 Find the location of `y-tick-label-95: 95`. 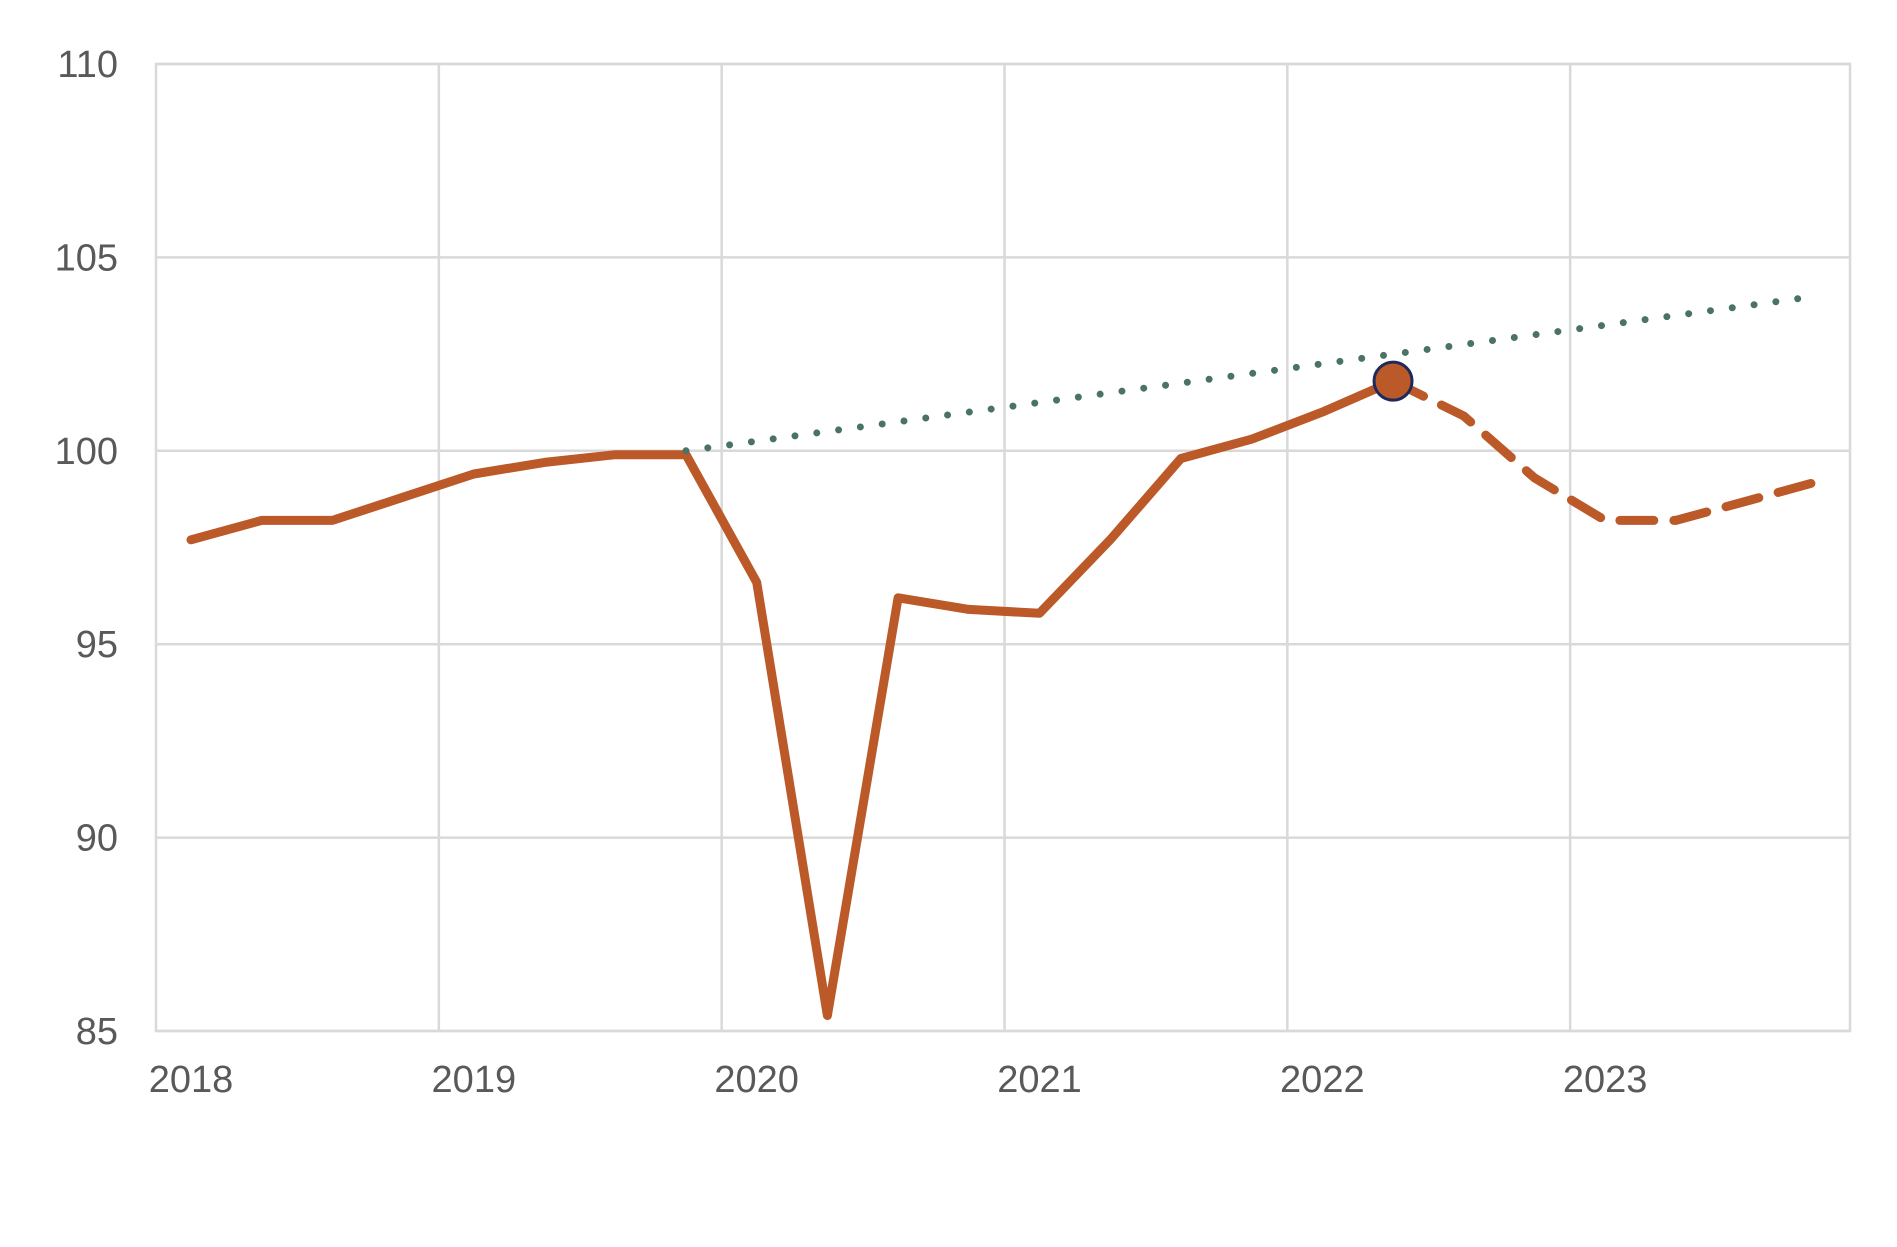

y-tick-label-95: 95 is located at coordinates (97, 645).